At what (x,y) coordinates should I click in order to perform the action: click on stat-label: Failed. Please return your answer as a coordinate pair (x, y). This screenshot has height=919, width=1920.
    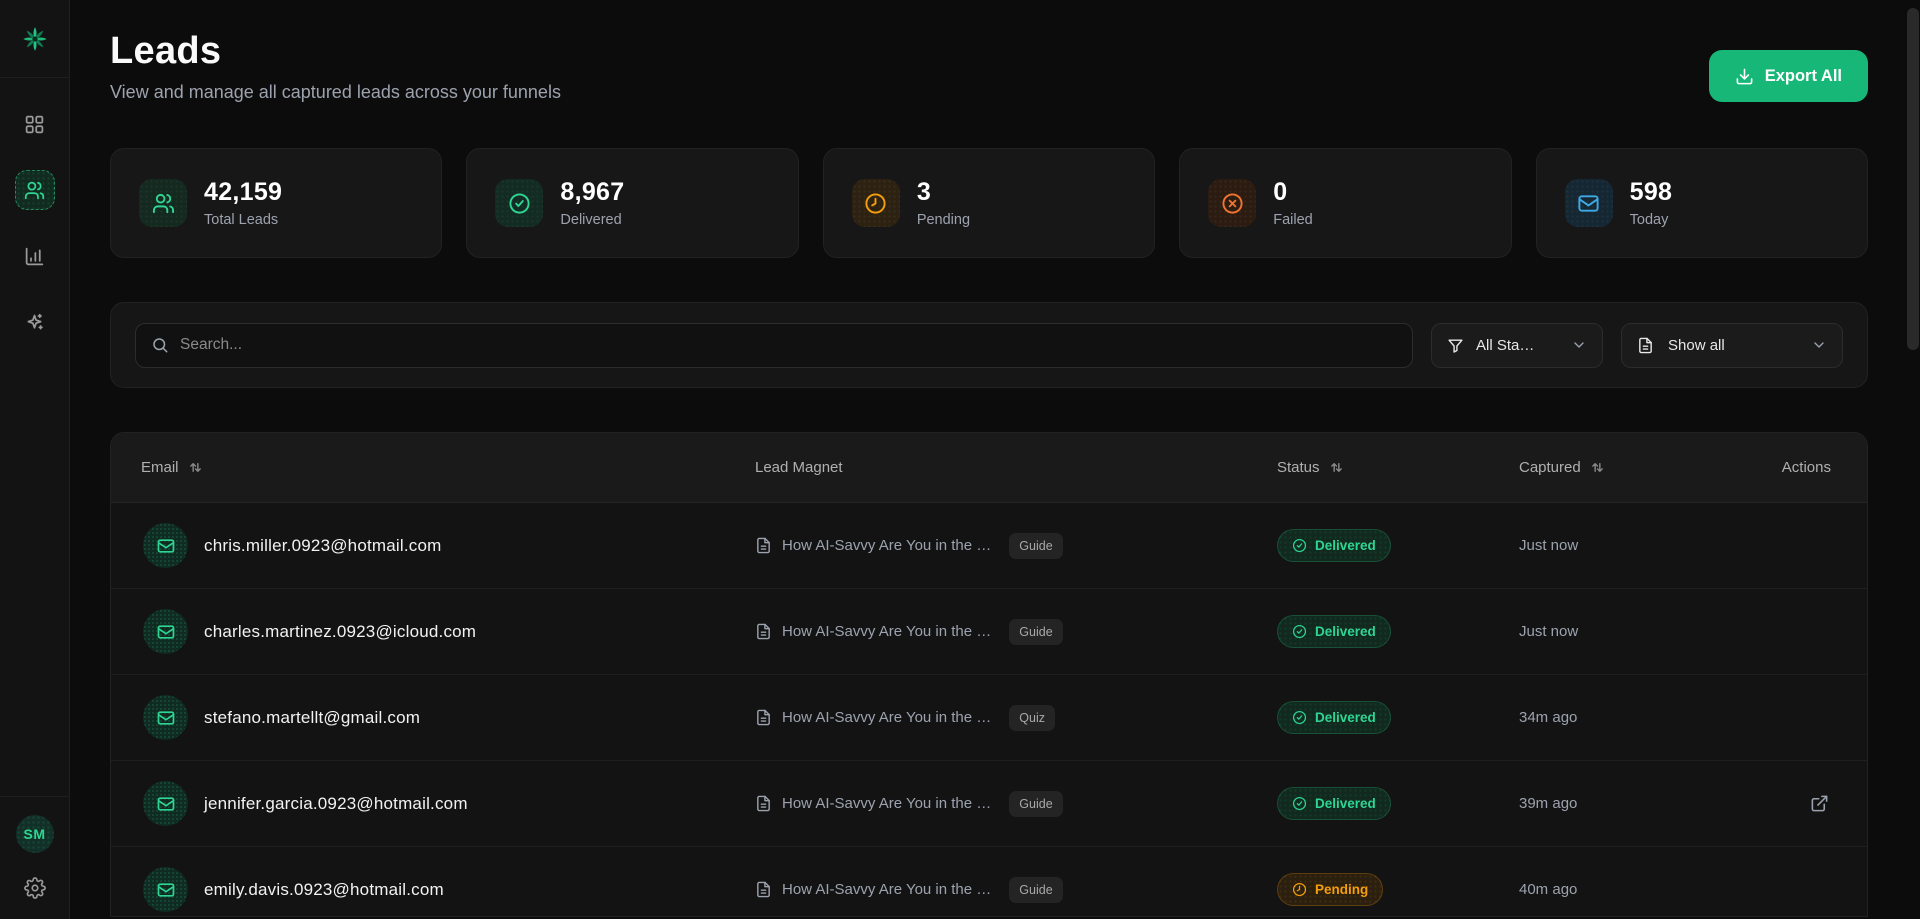
    Looking at the image, I should click on (1293, 220).